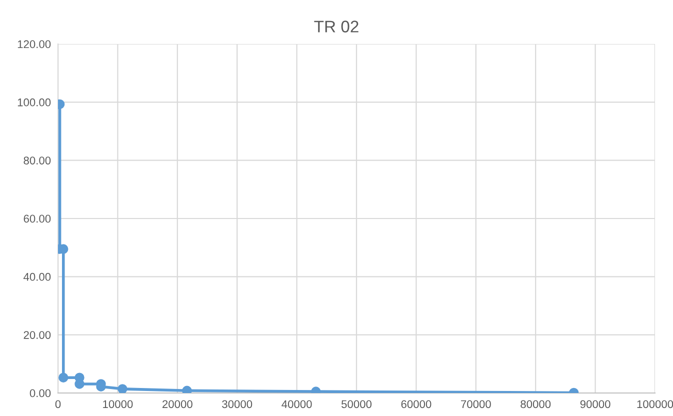 Image resolution: width=673 pixels, height=416 pixels. Describe the element at coordinates (34, 44) in the screenshot. I see `y-tick-label: 120.00` at that location.